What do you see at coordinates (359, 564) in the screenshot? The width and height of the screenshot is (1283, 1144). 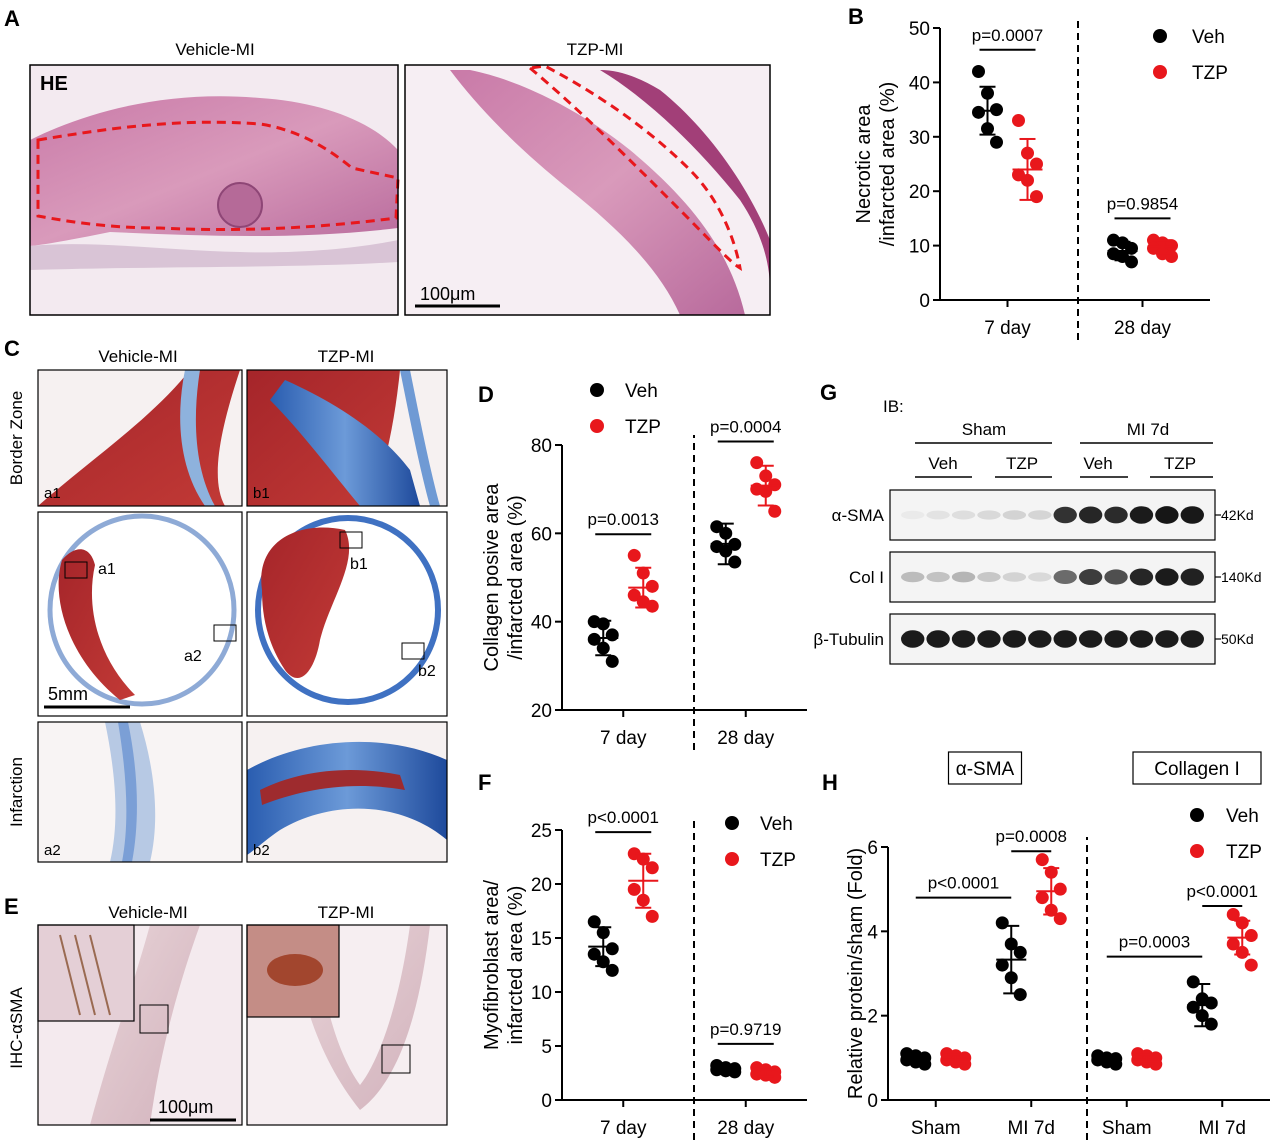 I see `box-label-b1: b1` at bounding box center [359, 564].